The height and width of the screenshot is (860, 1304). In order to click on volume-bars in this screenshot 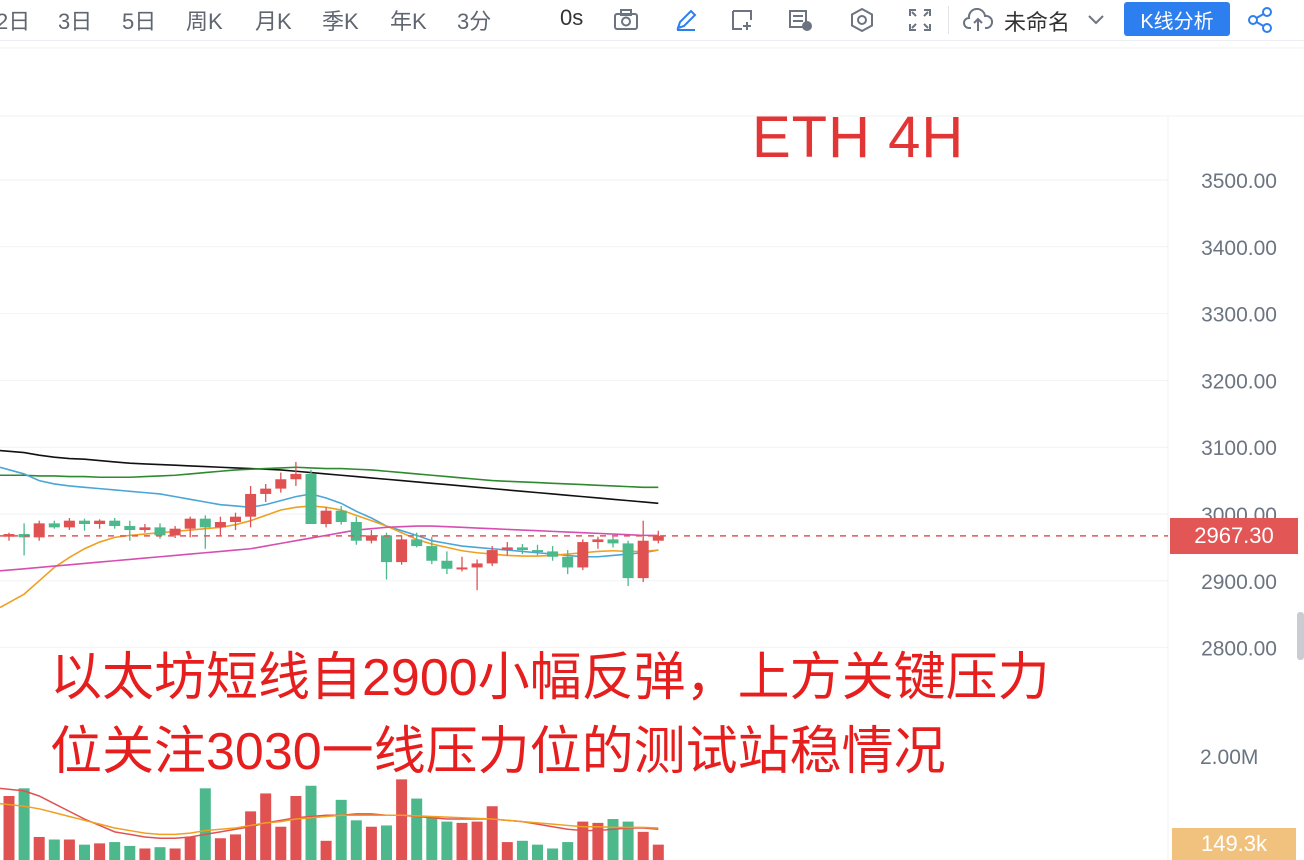, I will do `click(333, 819)`.